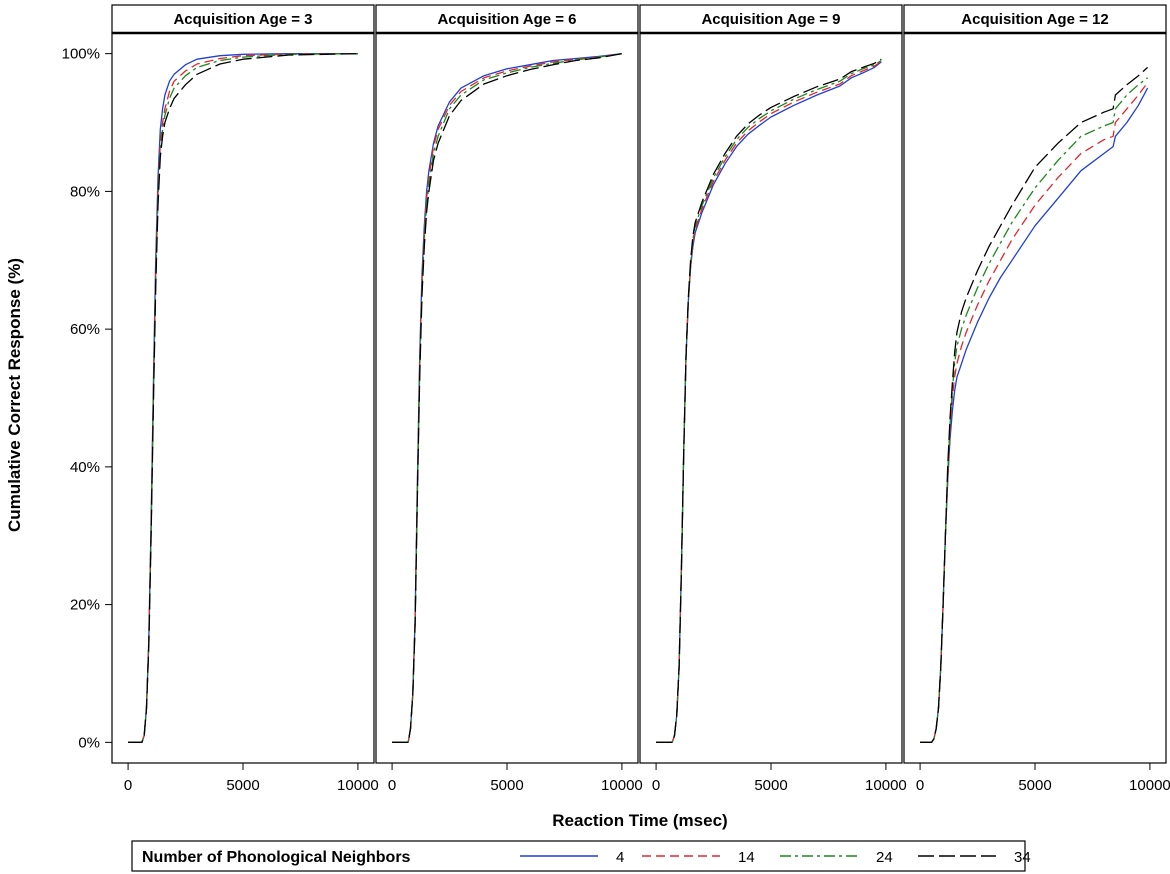 Image resolution: width=1170 pixels, height=874 pixels. What do you see at coordinates (276, 857) in the screenshot?
I see `legend-title: Number of Phonological Neighbors` at bounding box center [276, 857].